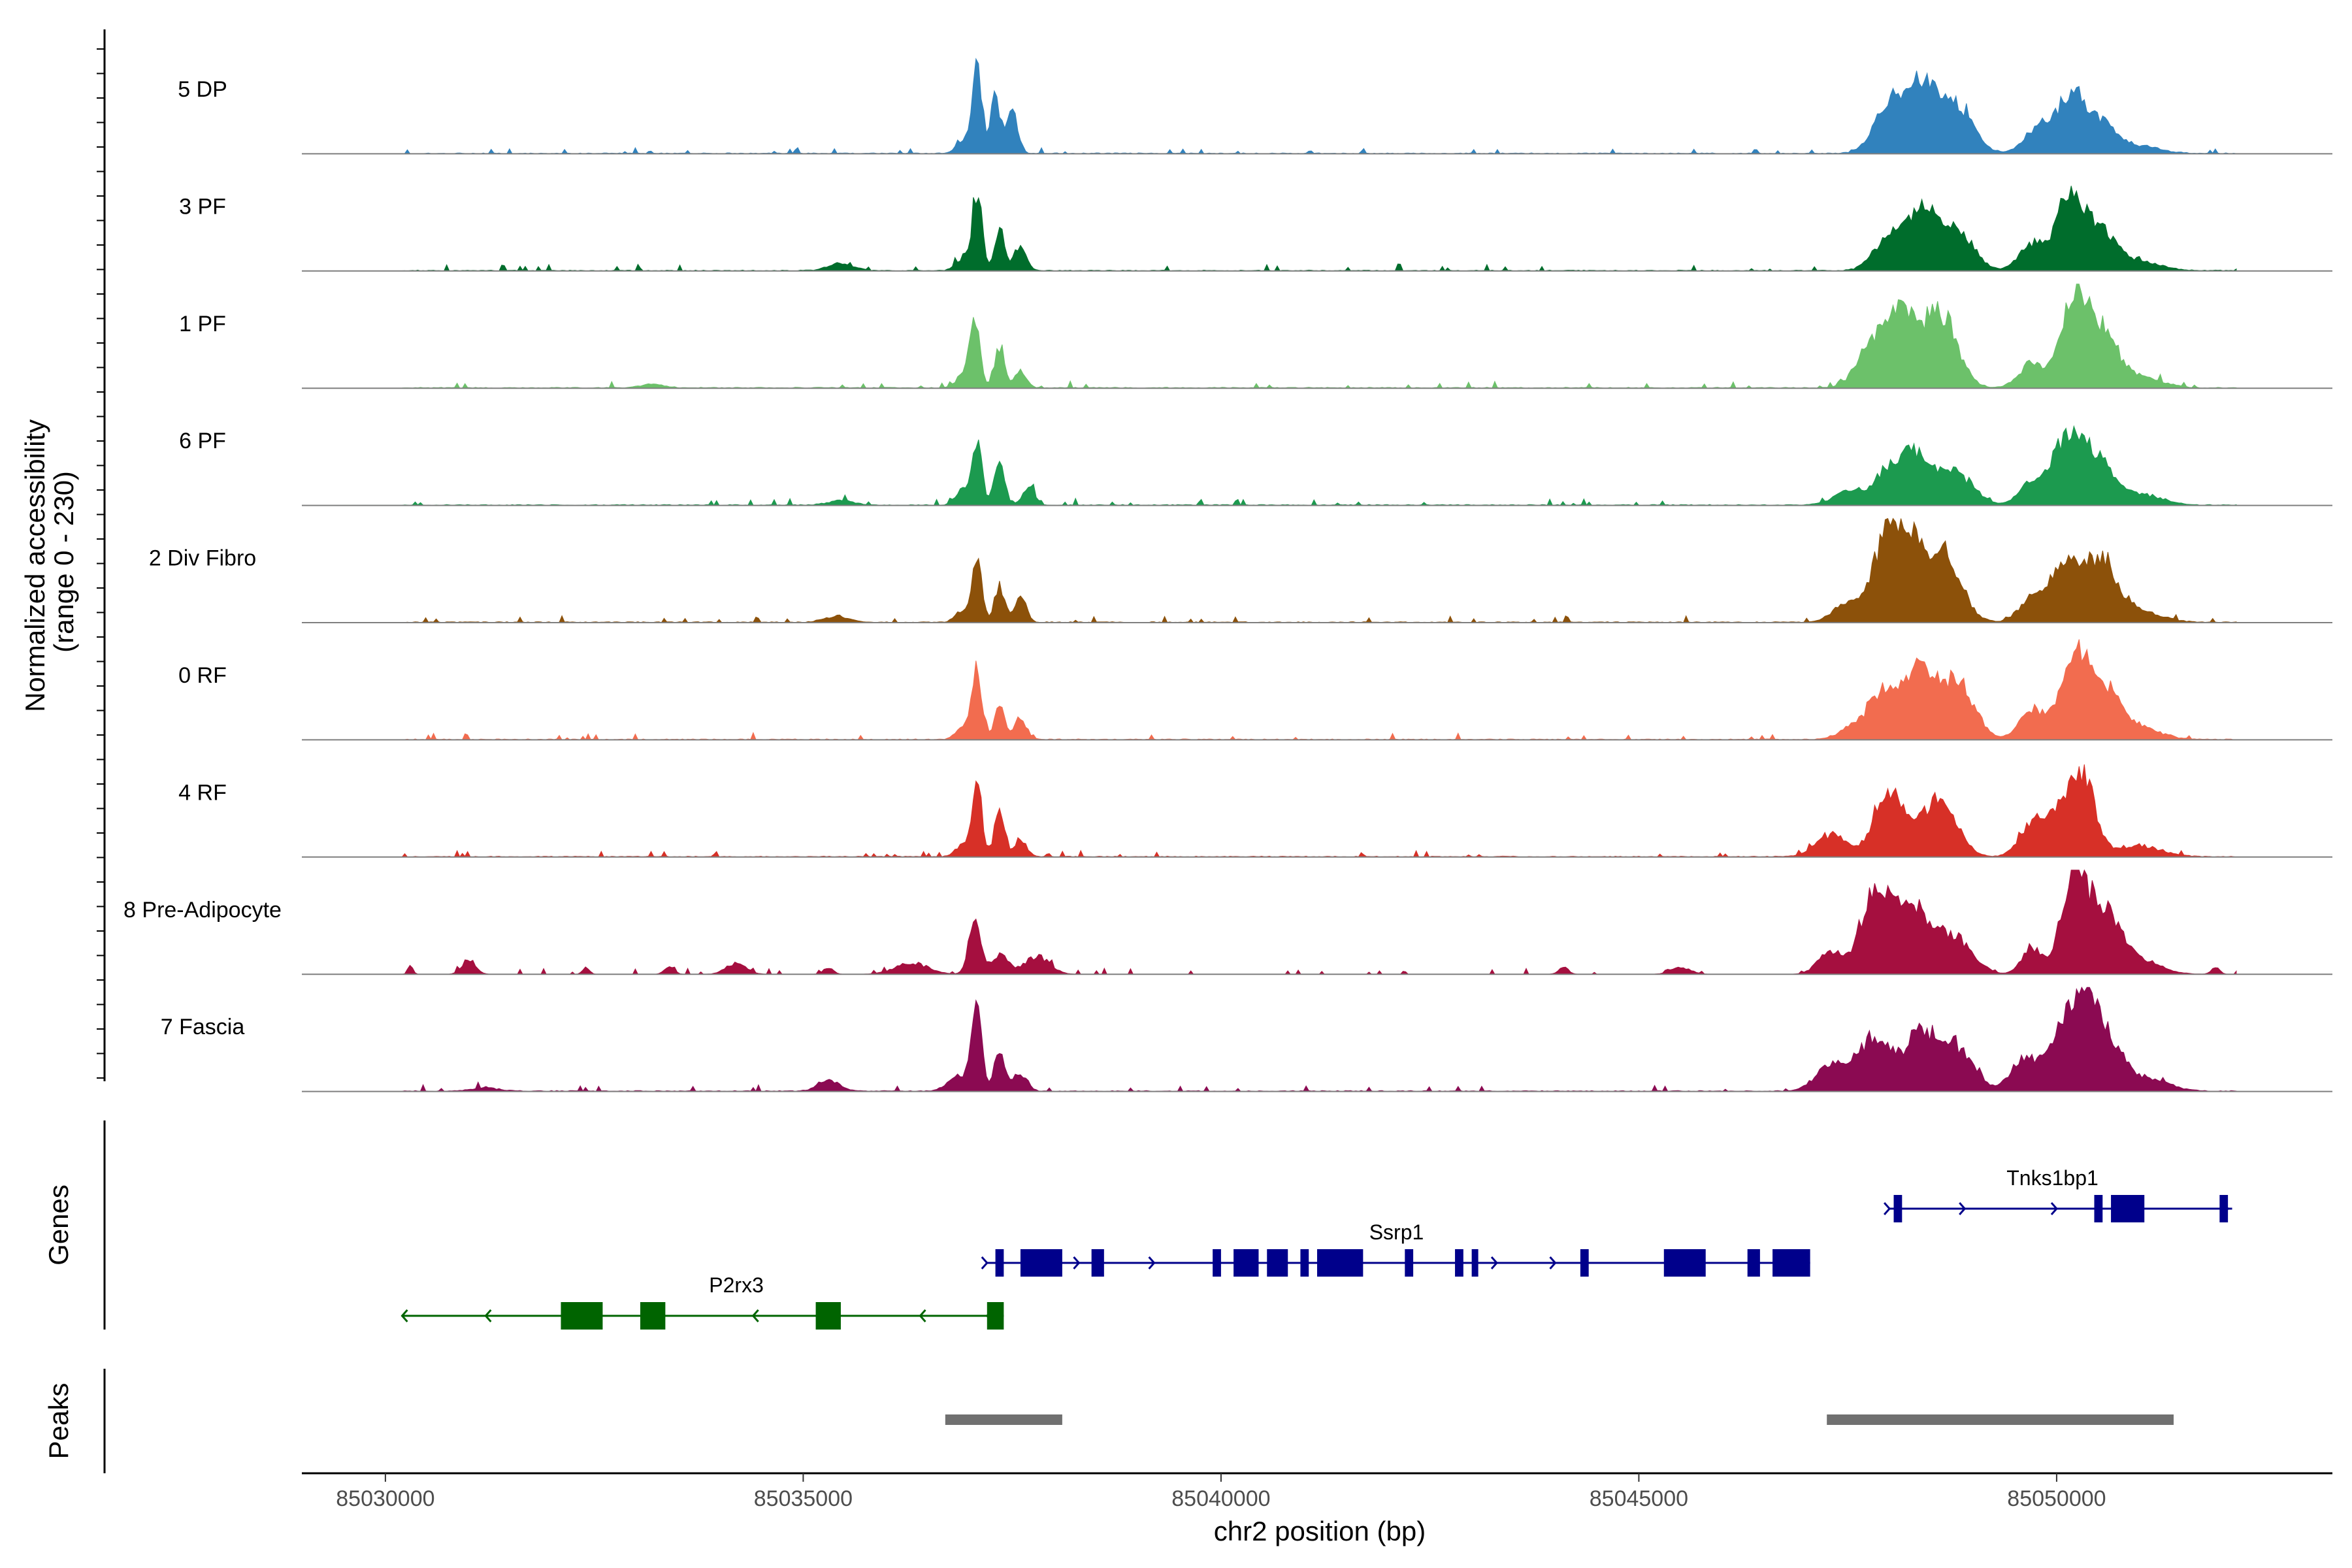  What do you see at coordinates (2057, 1194) in the screenshot?
I see `gene-tnks1bp1: Tnks1bp1` at bounding box center [2057, 1194].